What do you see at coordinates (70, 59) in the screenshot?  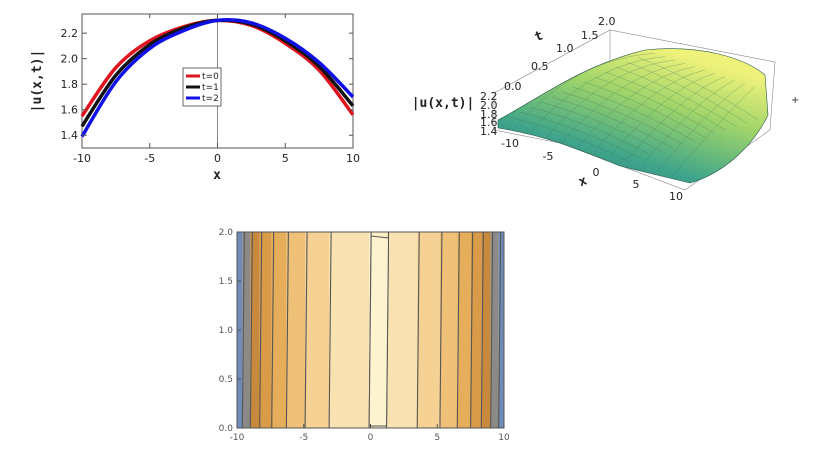 I see `y-tick-label: 2.0` at bounding box center [70, 59].